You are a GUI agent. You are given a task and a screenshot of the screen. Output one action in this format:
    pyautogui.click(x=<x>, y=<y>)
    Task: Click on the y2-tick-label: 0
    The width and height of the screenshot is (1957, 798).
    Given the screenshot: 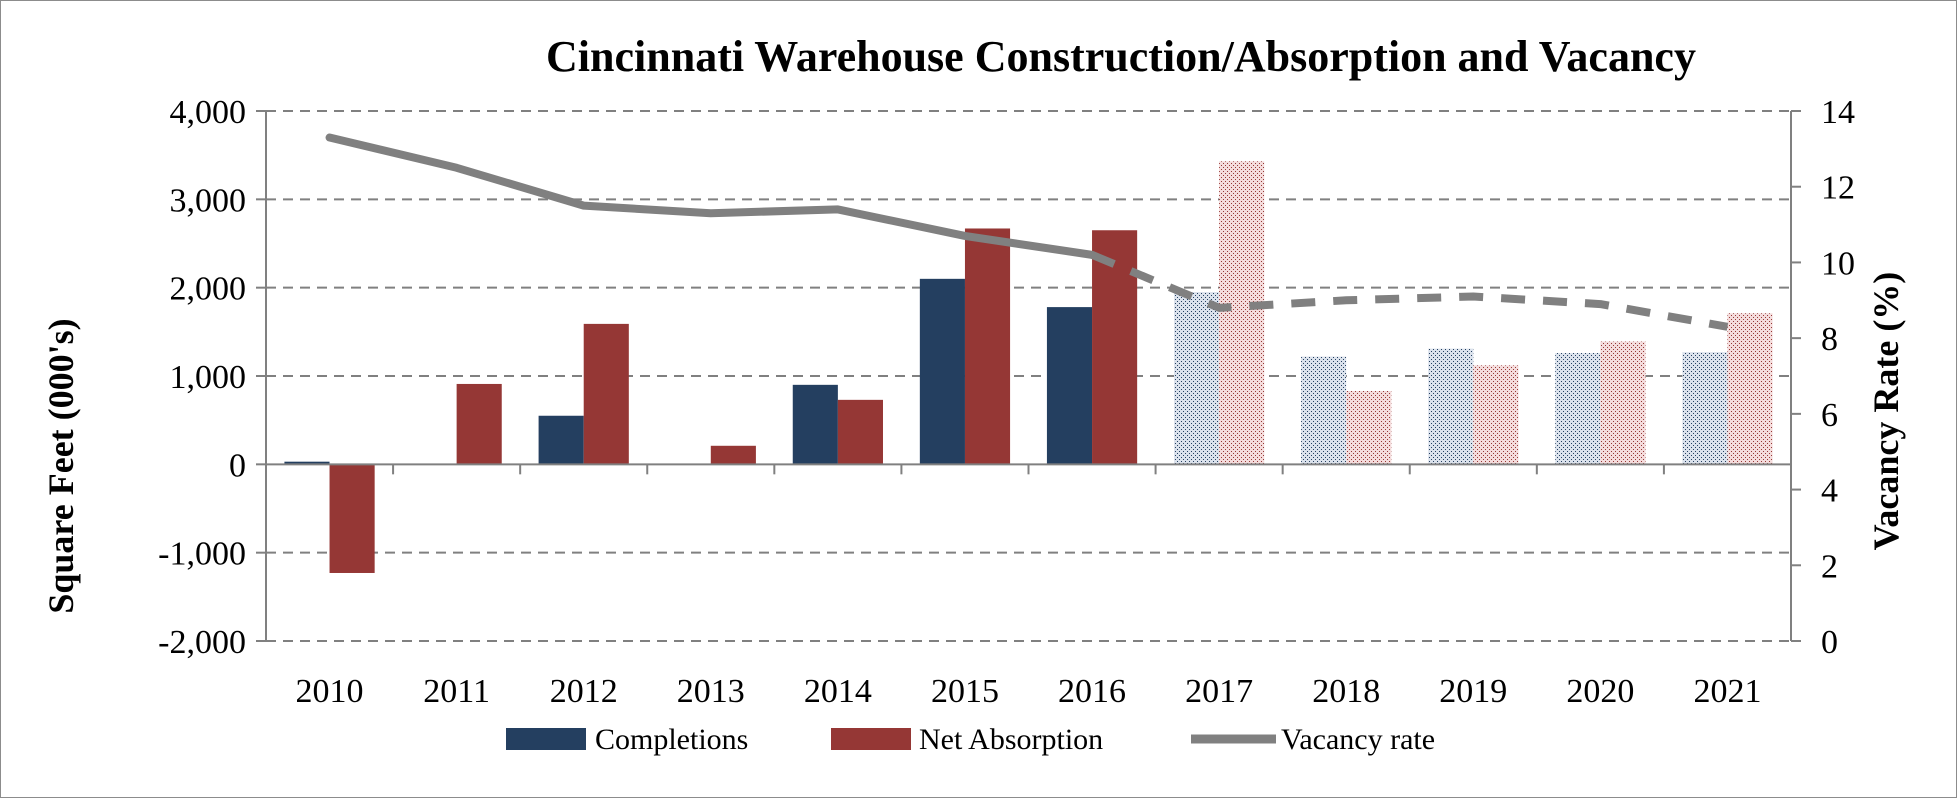 What is the action you would take?
    pyautogui.click(x=1829, y=642)
    